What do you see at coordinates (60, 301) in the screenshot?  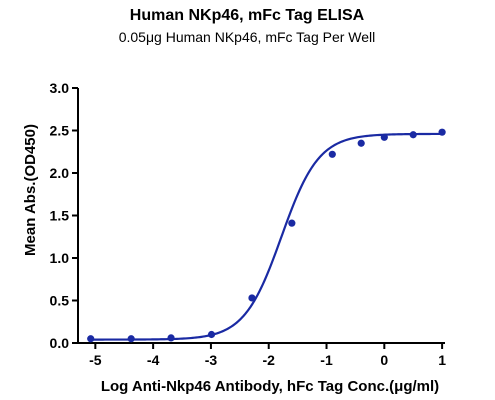 I see `y-tick-label: 0.5` at bounding box center [60, 301].